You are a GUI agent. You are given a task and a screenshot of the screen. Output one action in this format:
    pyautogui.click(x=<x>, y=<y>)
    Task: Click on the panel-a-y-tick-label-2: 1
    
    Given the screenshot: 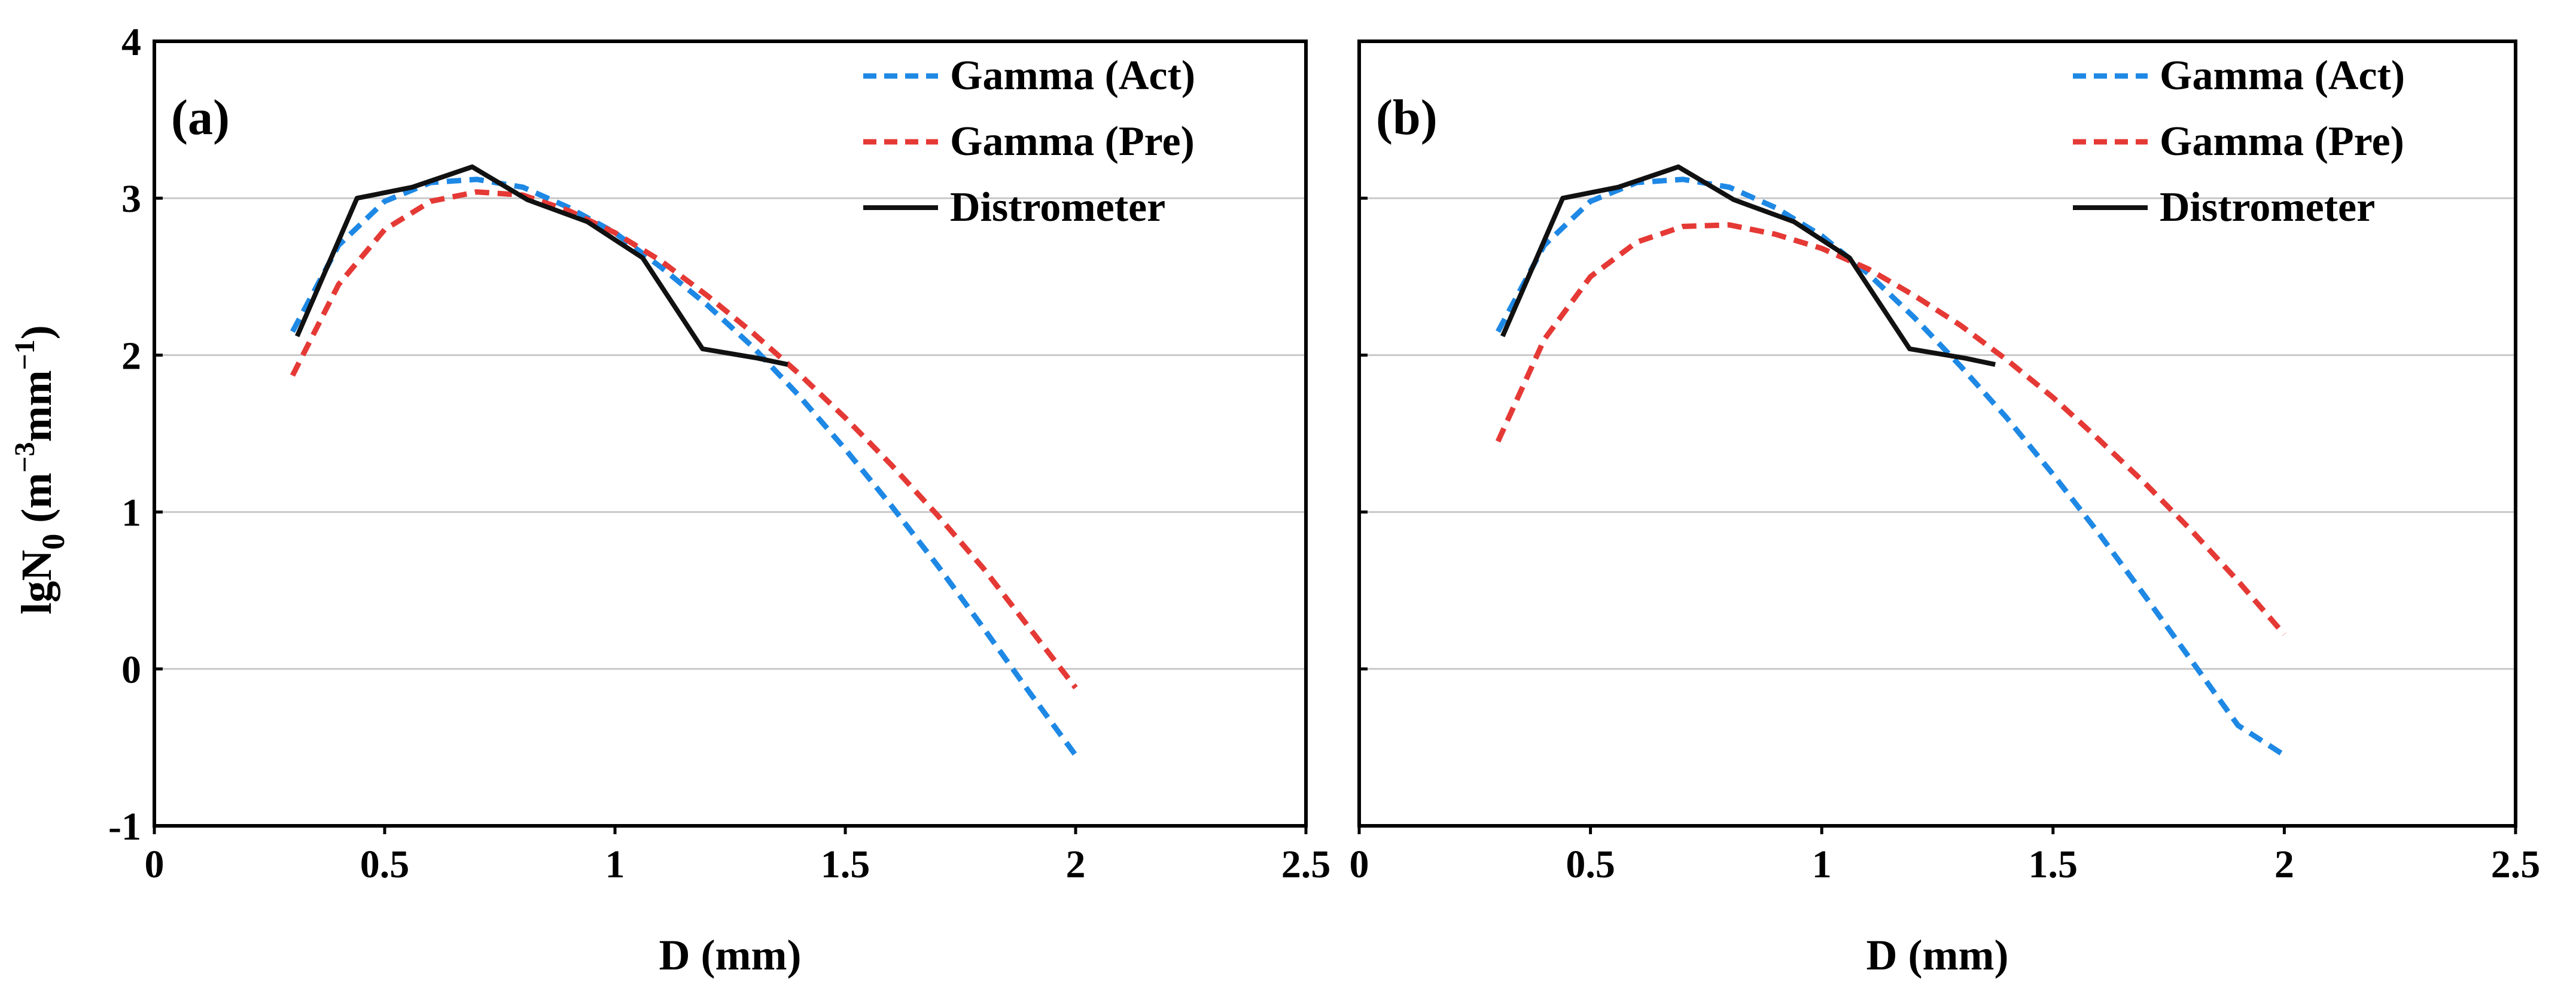 What is the action you would take?
    pyautogui.click(x=131, y=513)
    